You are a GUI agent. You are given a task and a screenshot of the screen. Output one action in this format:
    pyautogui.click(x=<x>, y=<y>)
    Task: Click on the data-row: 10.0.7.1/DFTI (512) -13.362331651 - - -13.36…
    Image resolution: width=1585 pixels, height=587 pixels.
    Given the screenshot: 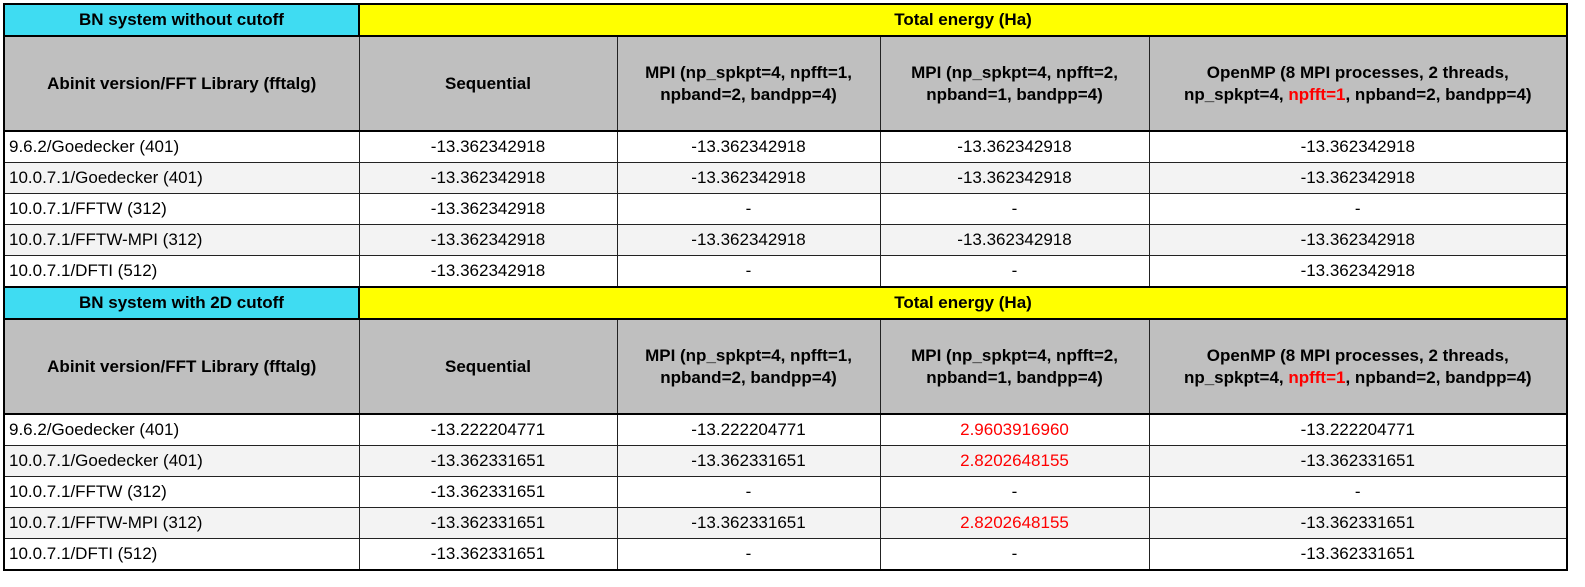 What is the action you would take?
    pyautogui.click(x=786, y=554)
    